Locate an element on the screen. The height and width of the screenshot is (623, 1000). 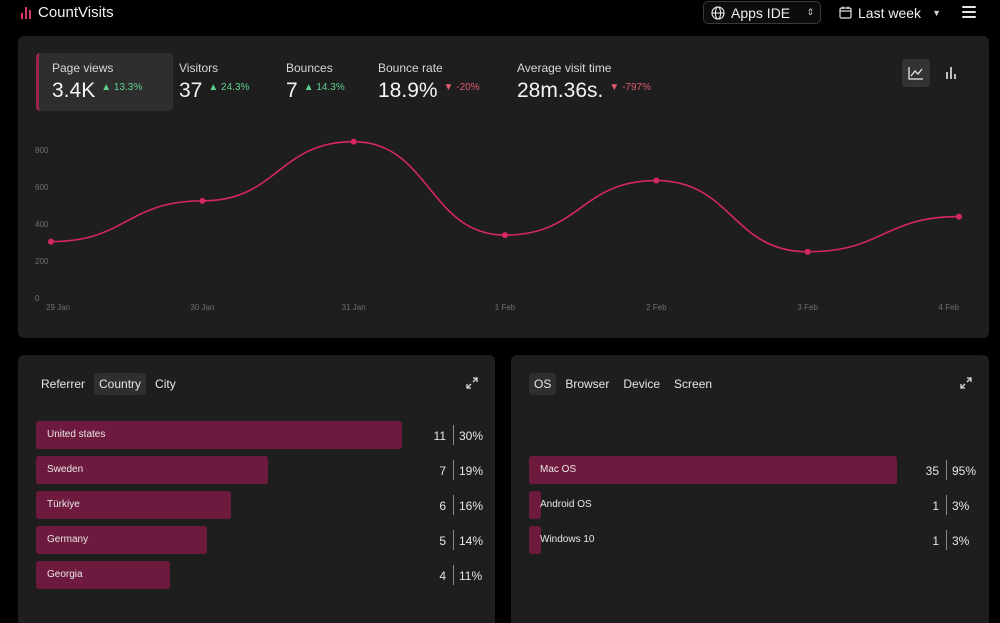
stat-value: 18.9% is located at coordinates (408, 90).